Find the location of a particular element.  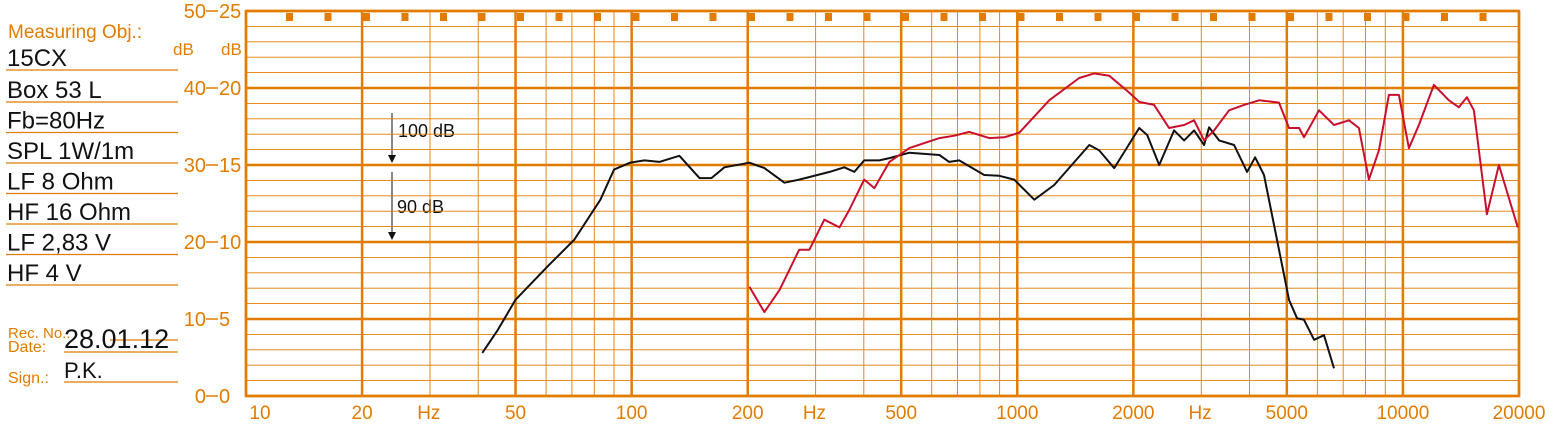

x-tick-label: 10 is located at coordinates (259, 413).